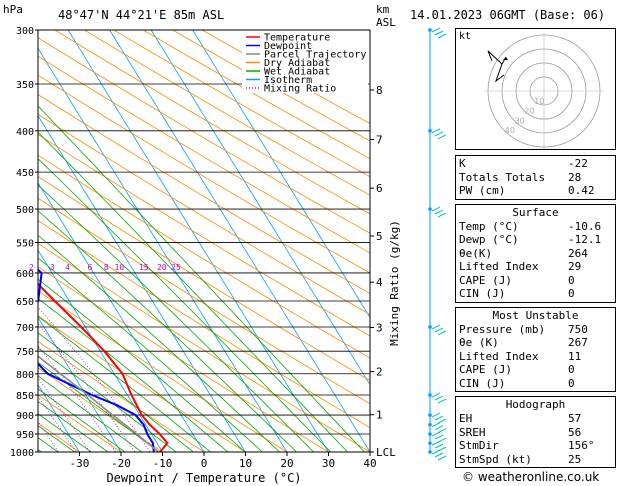 The width and height of the screenshot is (629, 486). What do you see at coordinates (510, 130) in the screenshot?
I see `hodograph-ring-label: 40` at bounding box center [510, 130].